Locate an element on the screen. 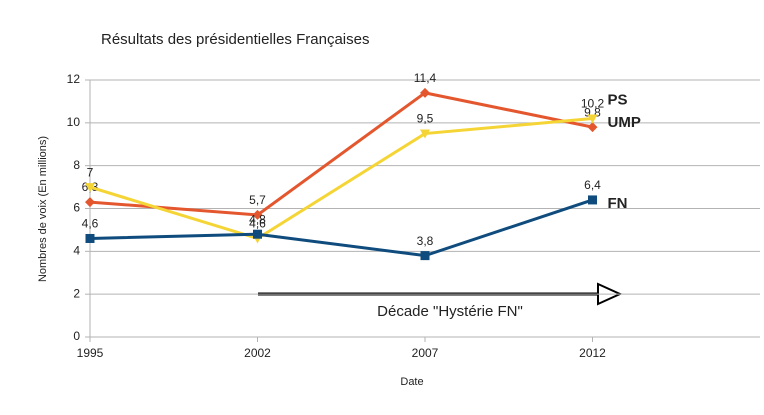 This screenshot has height=415, width=764. x-tick-label: 2002 is located at coordinates (257, 353).